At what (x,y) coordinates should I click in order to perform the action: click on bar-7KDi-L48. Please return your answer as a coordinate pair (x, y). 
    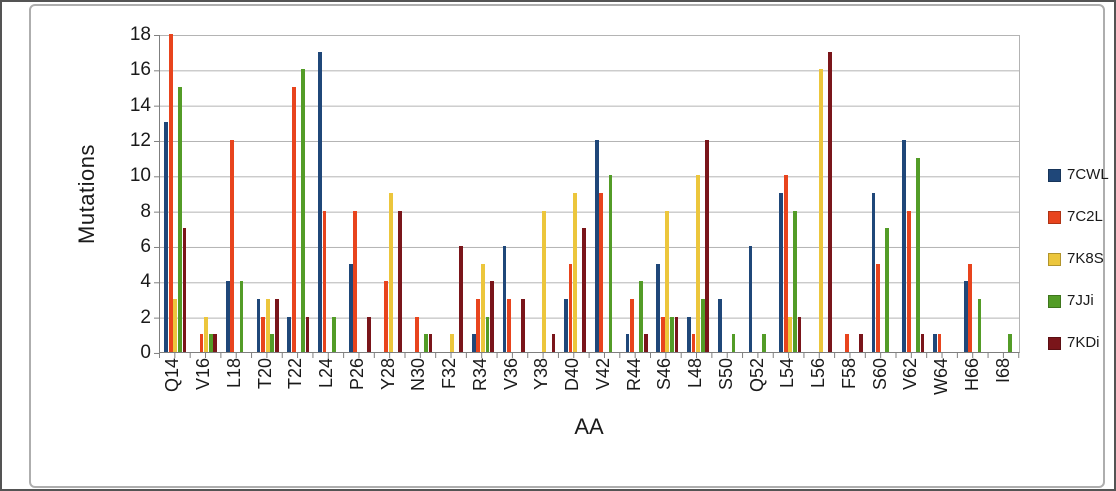
    Looking at the image, I should click on (707, 246).